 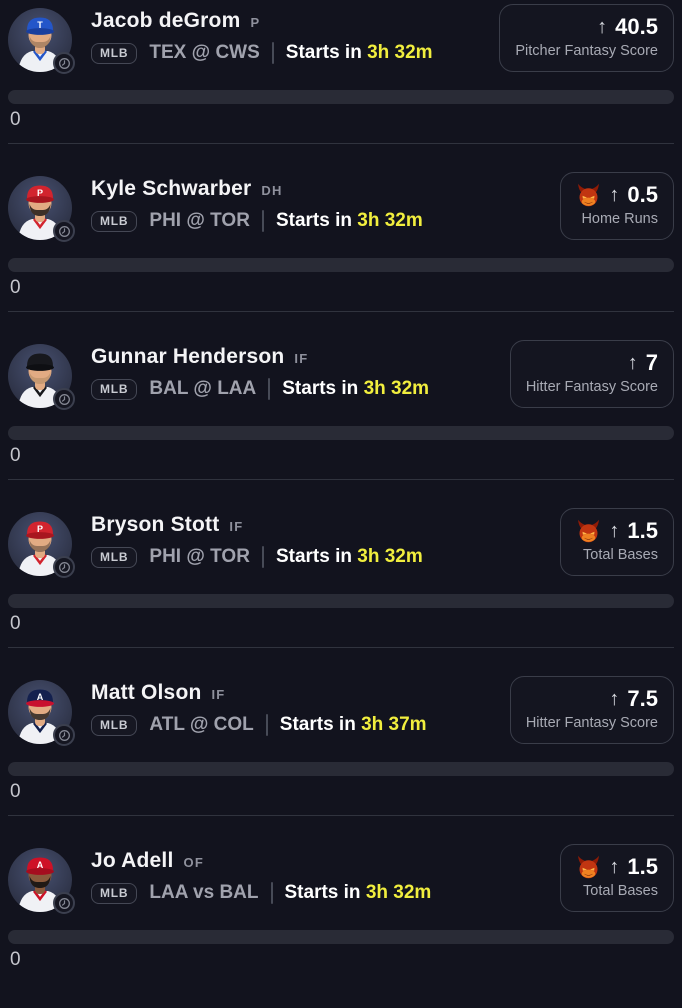 What do you see at coordinates (651, 362) in the screenshot?
I see `stat-value: 7` at bounding box center [651, 362].